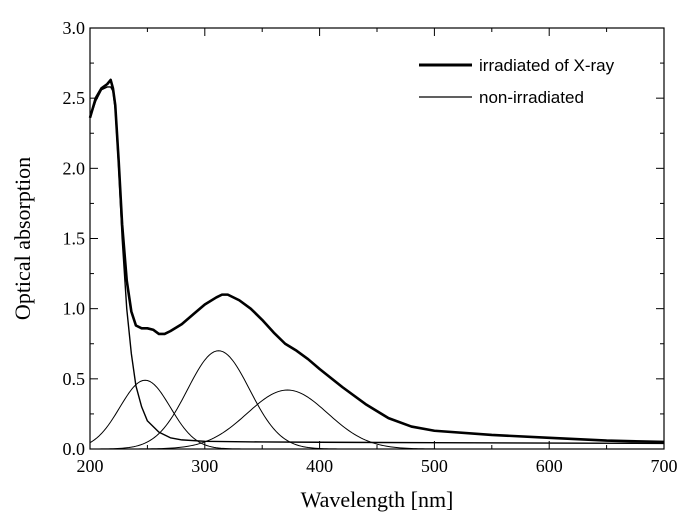  I want to click on legend-label-non-irradiated: non-irradiated, so click(531, 97).